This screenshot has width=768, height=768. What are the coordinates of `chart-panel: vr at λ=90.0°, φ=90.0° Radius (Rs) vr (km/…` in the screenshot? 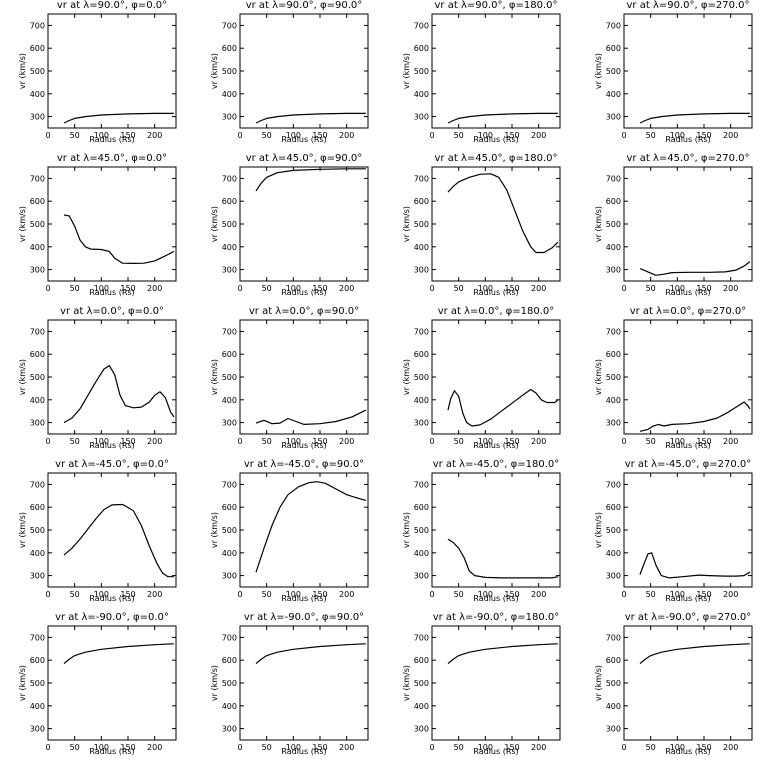 It's located at (288, 76).